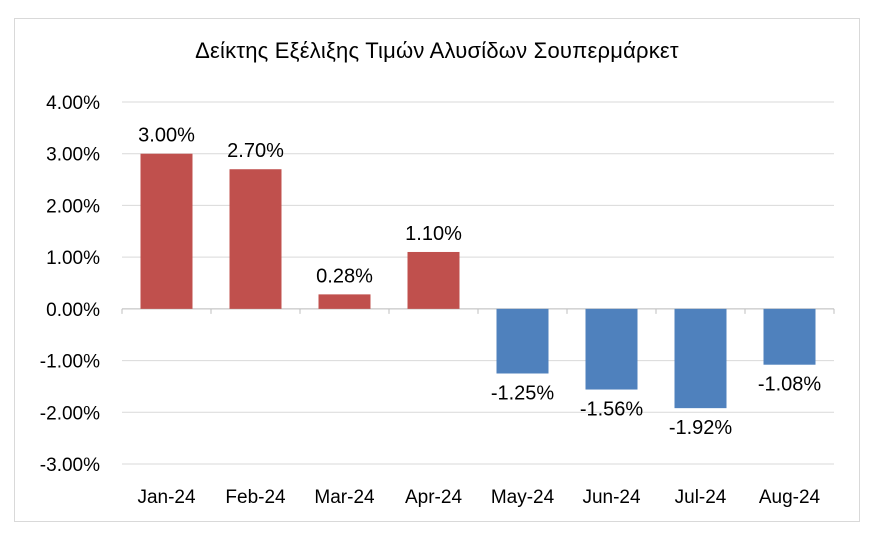 The image size is (870, 535). What do you see at coordinates (433, 497) in the screenshot?
I see `x-tick-label: Apr-24` at bounding box center [433, 497].